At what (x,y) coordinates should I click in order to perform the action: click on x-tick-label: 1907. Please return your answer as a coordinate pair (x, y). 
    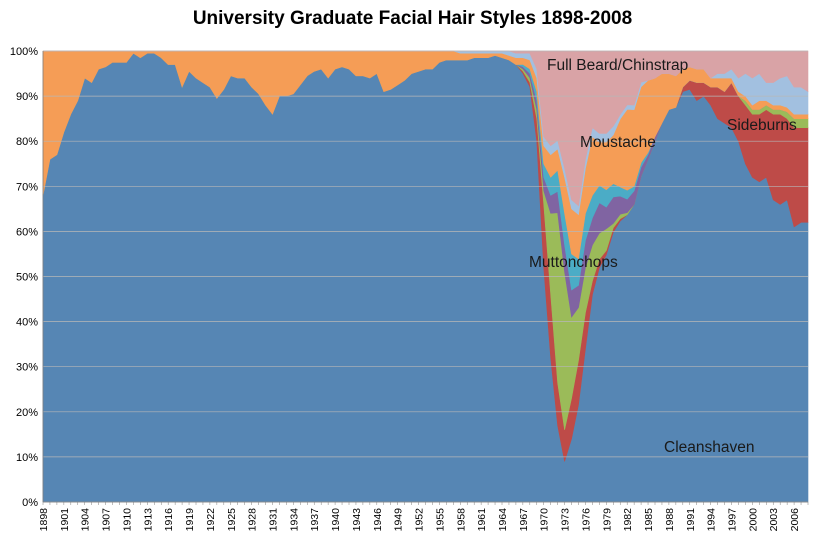
    Looking at the image, I should click on (107, 520).